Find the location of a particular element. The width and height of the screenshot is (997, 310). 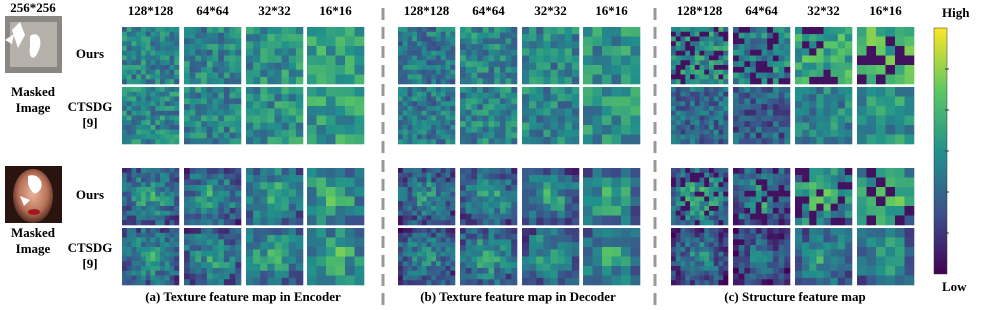

feature-map is located at coordinates (550, 256).